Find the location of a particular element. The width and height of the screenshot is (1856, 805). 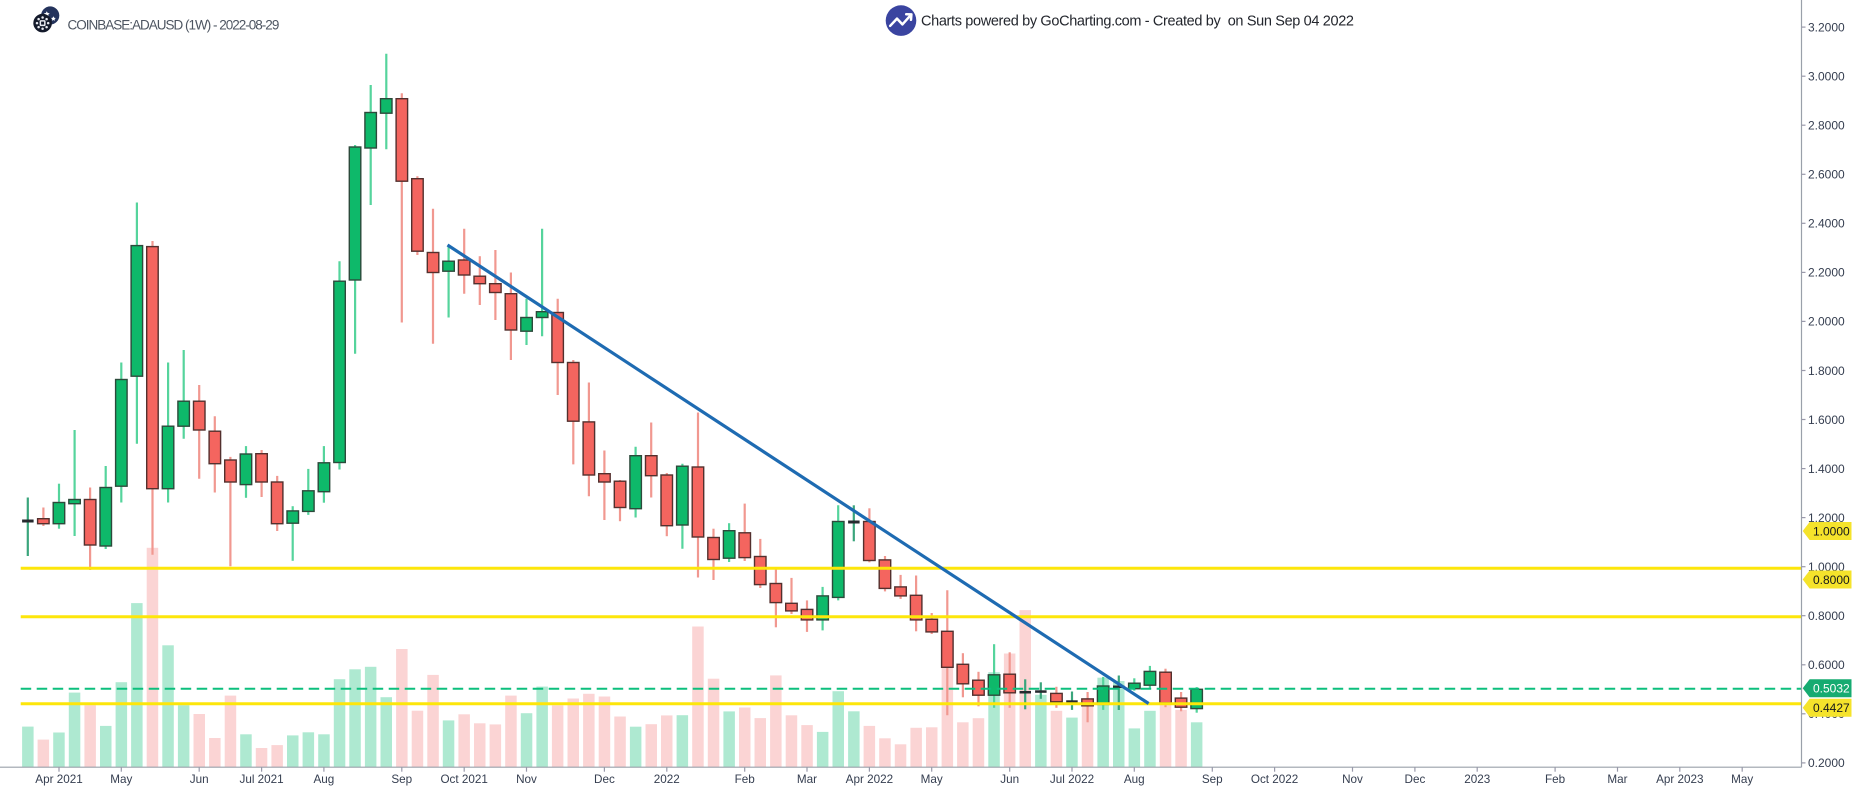

svg-text: 0.2000 is located at coordinates (1826, 763).